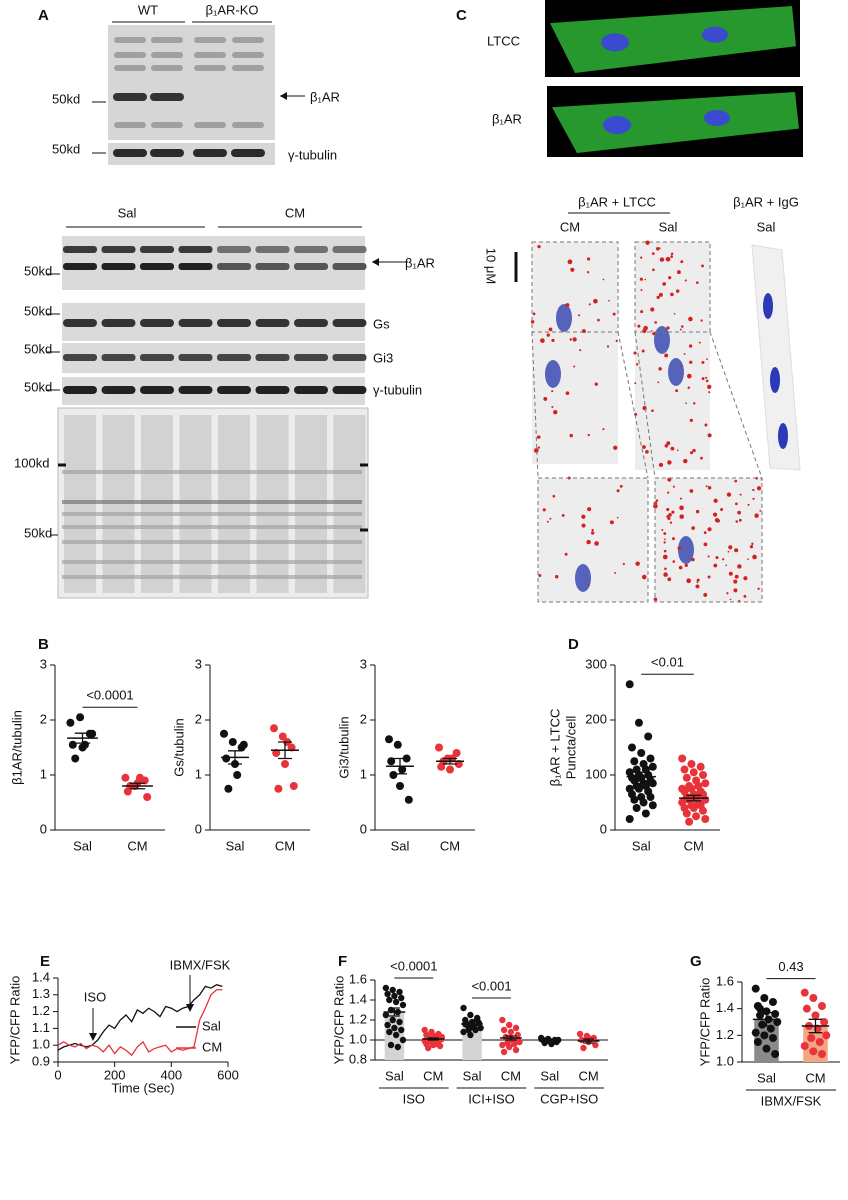  What do you see at coordinates (41, 1027) in the screenshot?
I see `y-tick-label: 1.1` at bounding box center [41, 1027].